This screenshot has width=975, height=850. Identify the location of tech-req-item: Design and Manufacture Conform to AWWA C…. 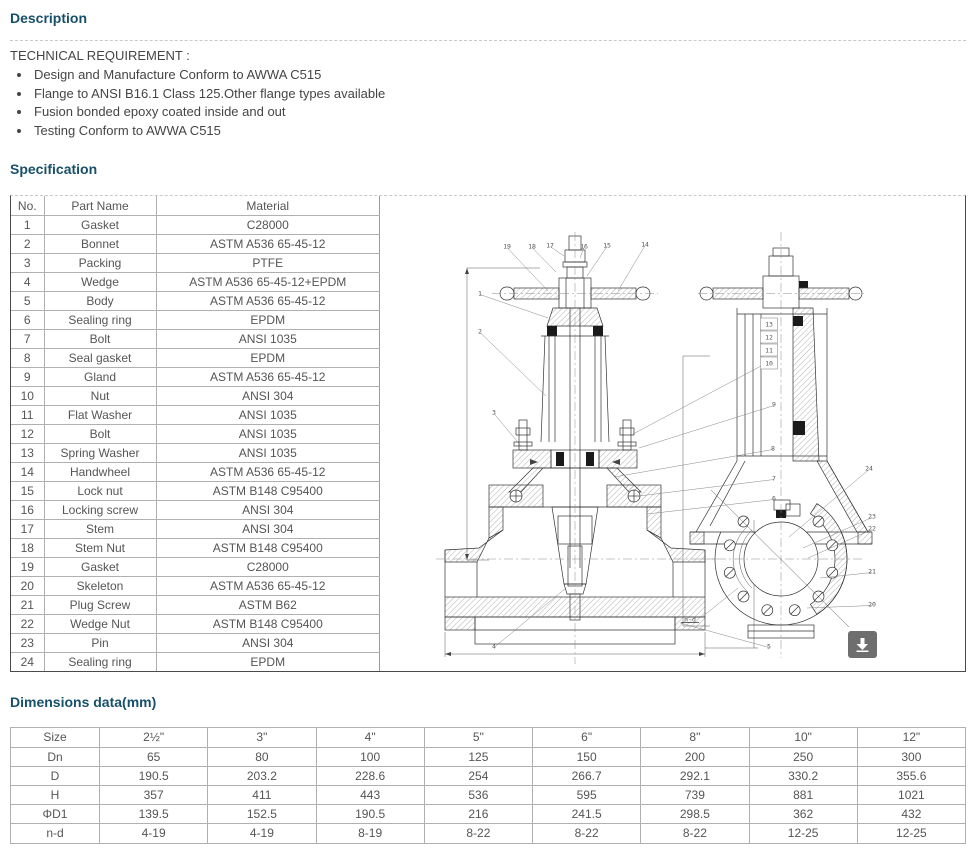
(499, 75).